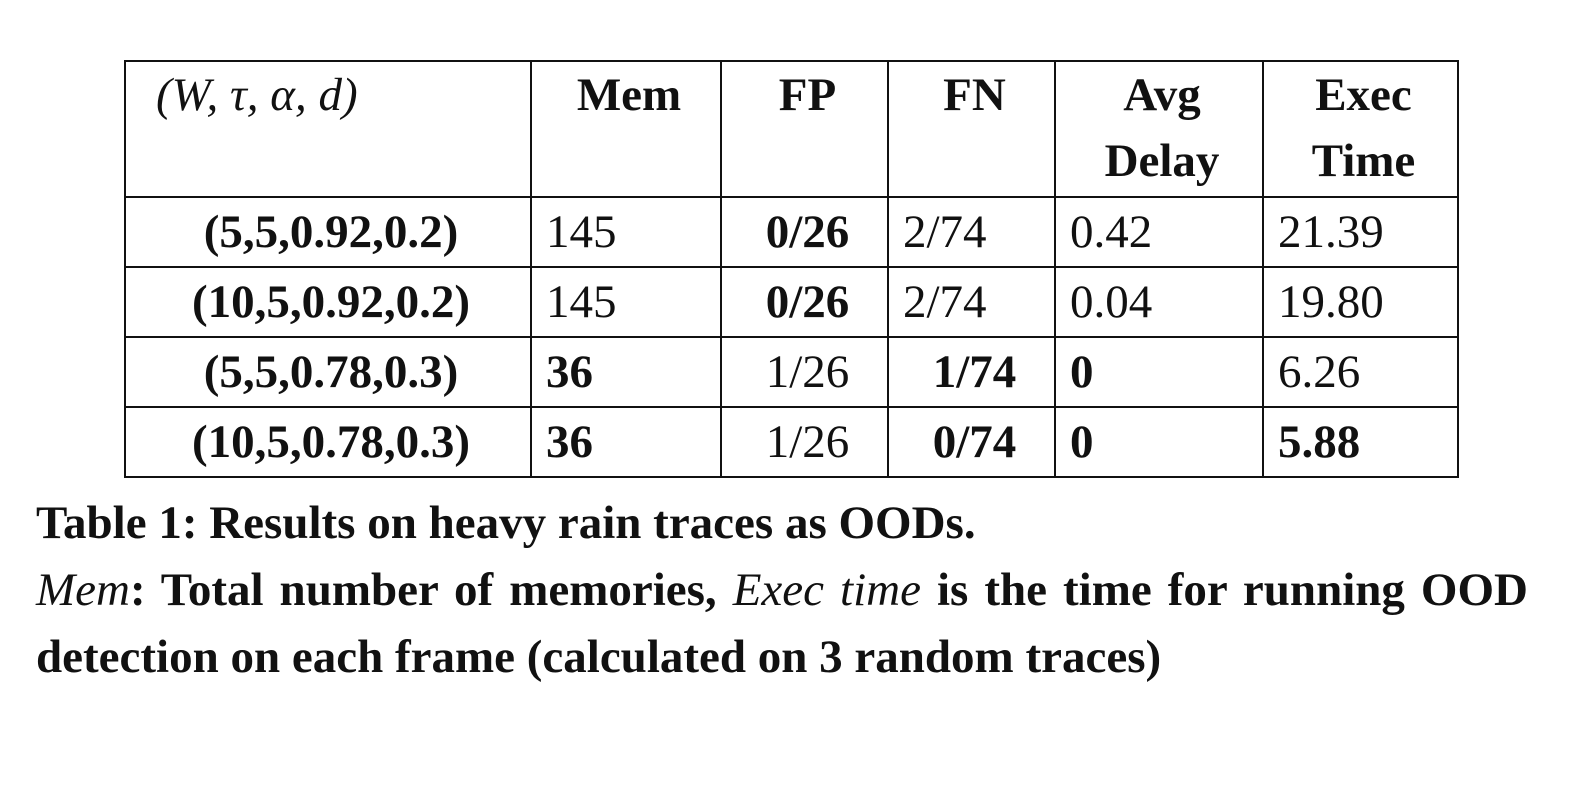 The height and width of the screenshot is (788, 1594). Describe the element at coordinates (431, 590) in the screenshot. I see `caption-mem-definition: : Total number of memories,` at that location.